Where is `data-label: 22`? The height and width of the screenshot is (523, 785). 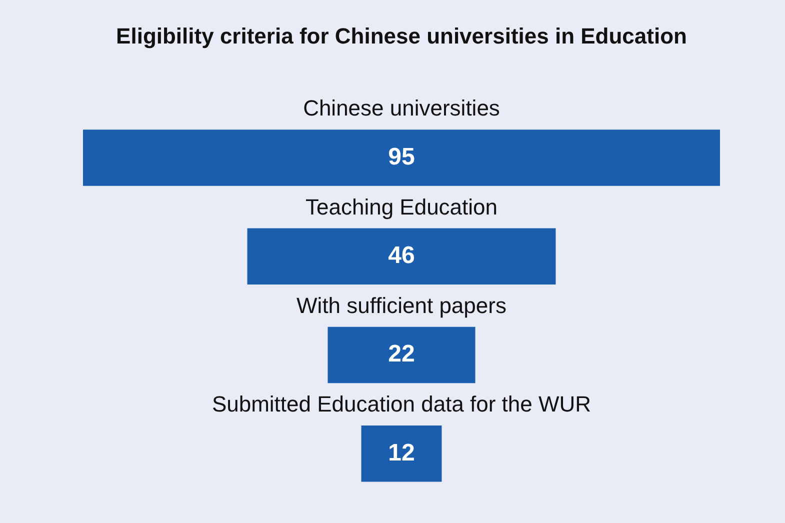
data-label: 22 is located at coordinates (401, 354).